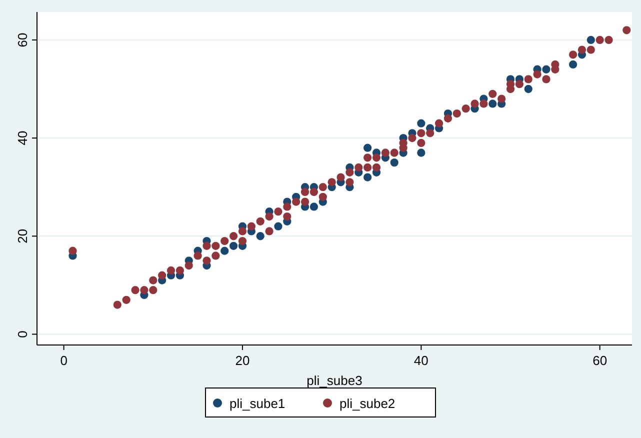  I want to click on x-tick-label: 20, so click(242, 360).